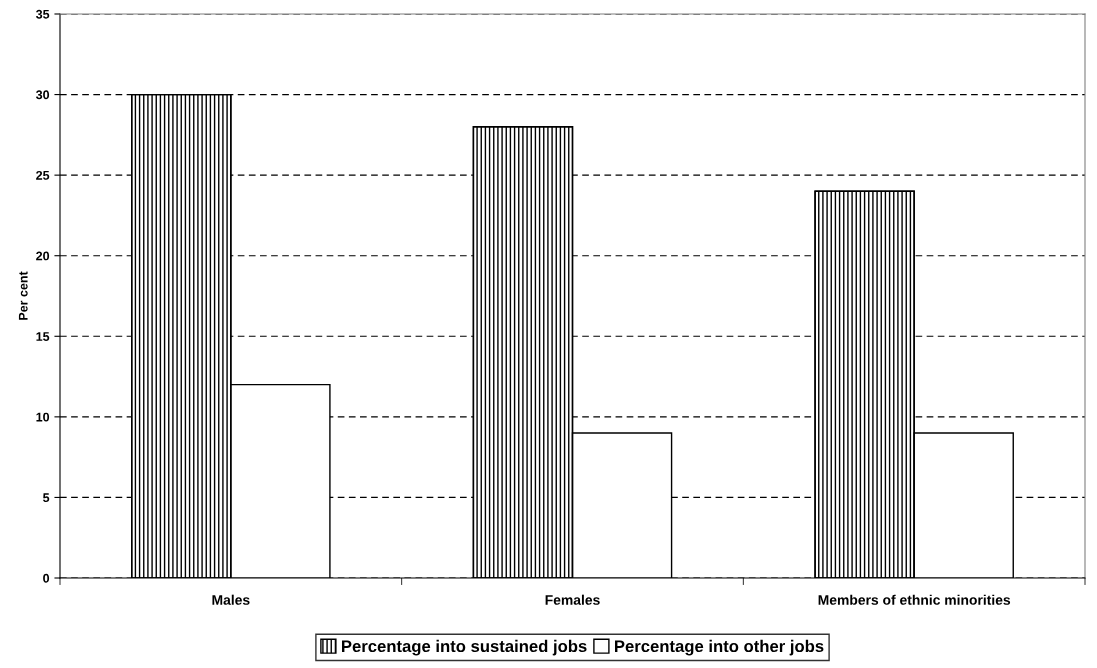 The height and width of the screenshot is (668, 1097). Describe the element at coordinates (43, 336) in the screenshot. I see `y-tick-label: 15` at that location.